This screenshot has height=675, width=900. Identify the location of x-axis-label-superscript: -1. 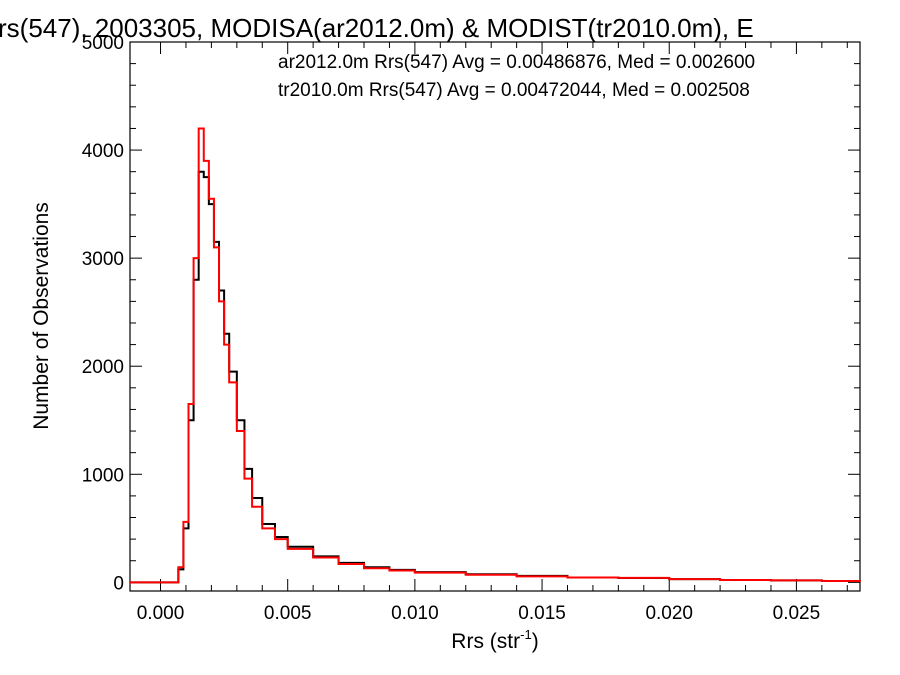
(526, 634).